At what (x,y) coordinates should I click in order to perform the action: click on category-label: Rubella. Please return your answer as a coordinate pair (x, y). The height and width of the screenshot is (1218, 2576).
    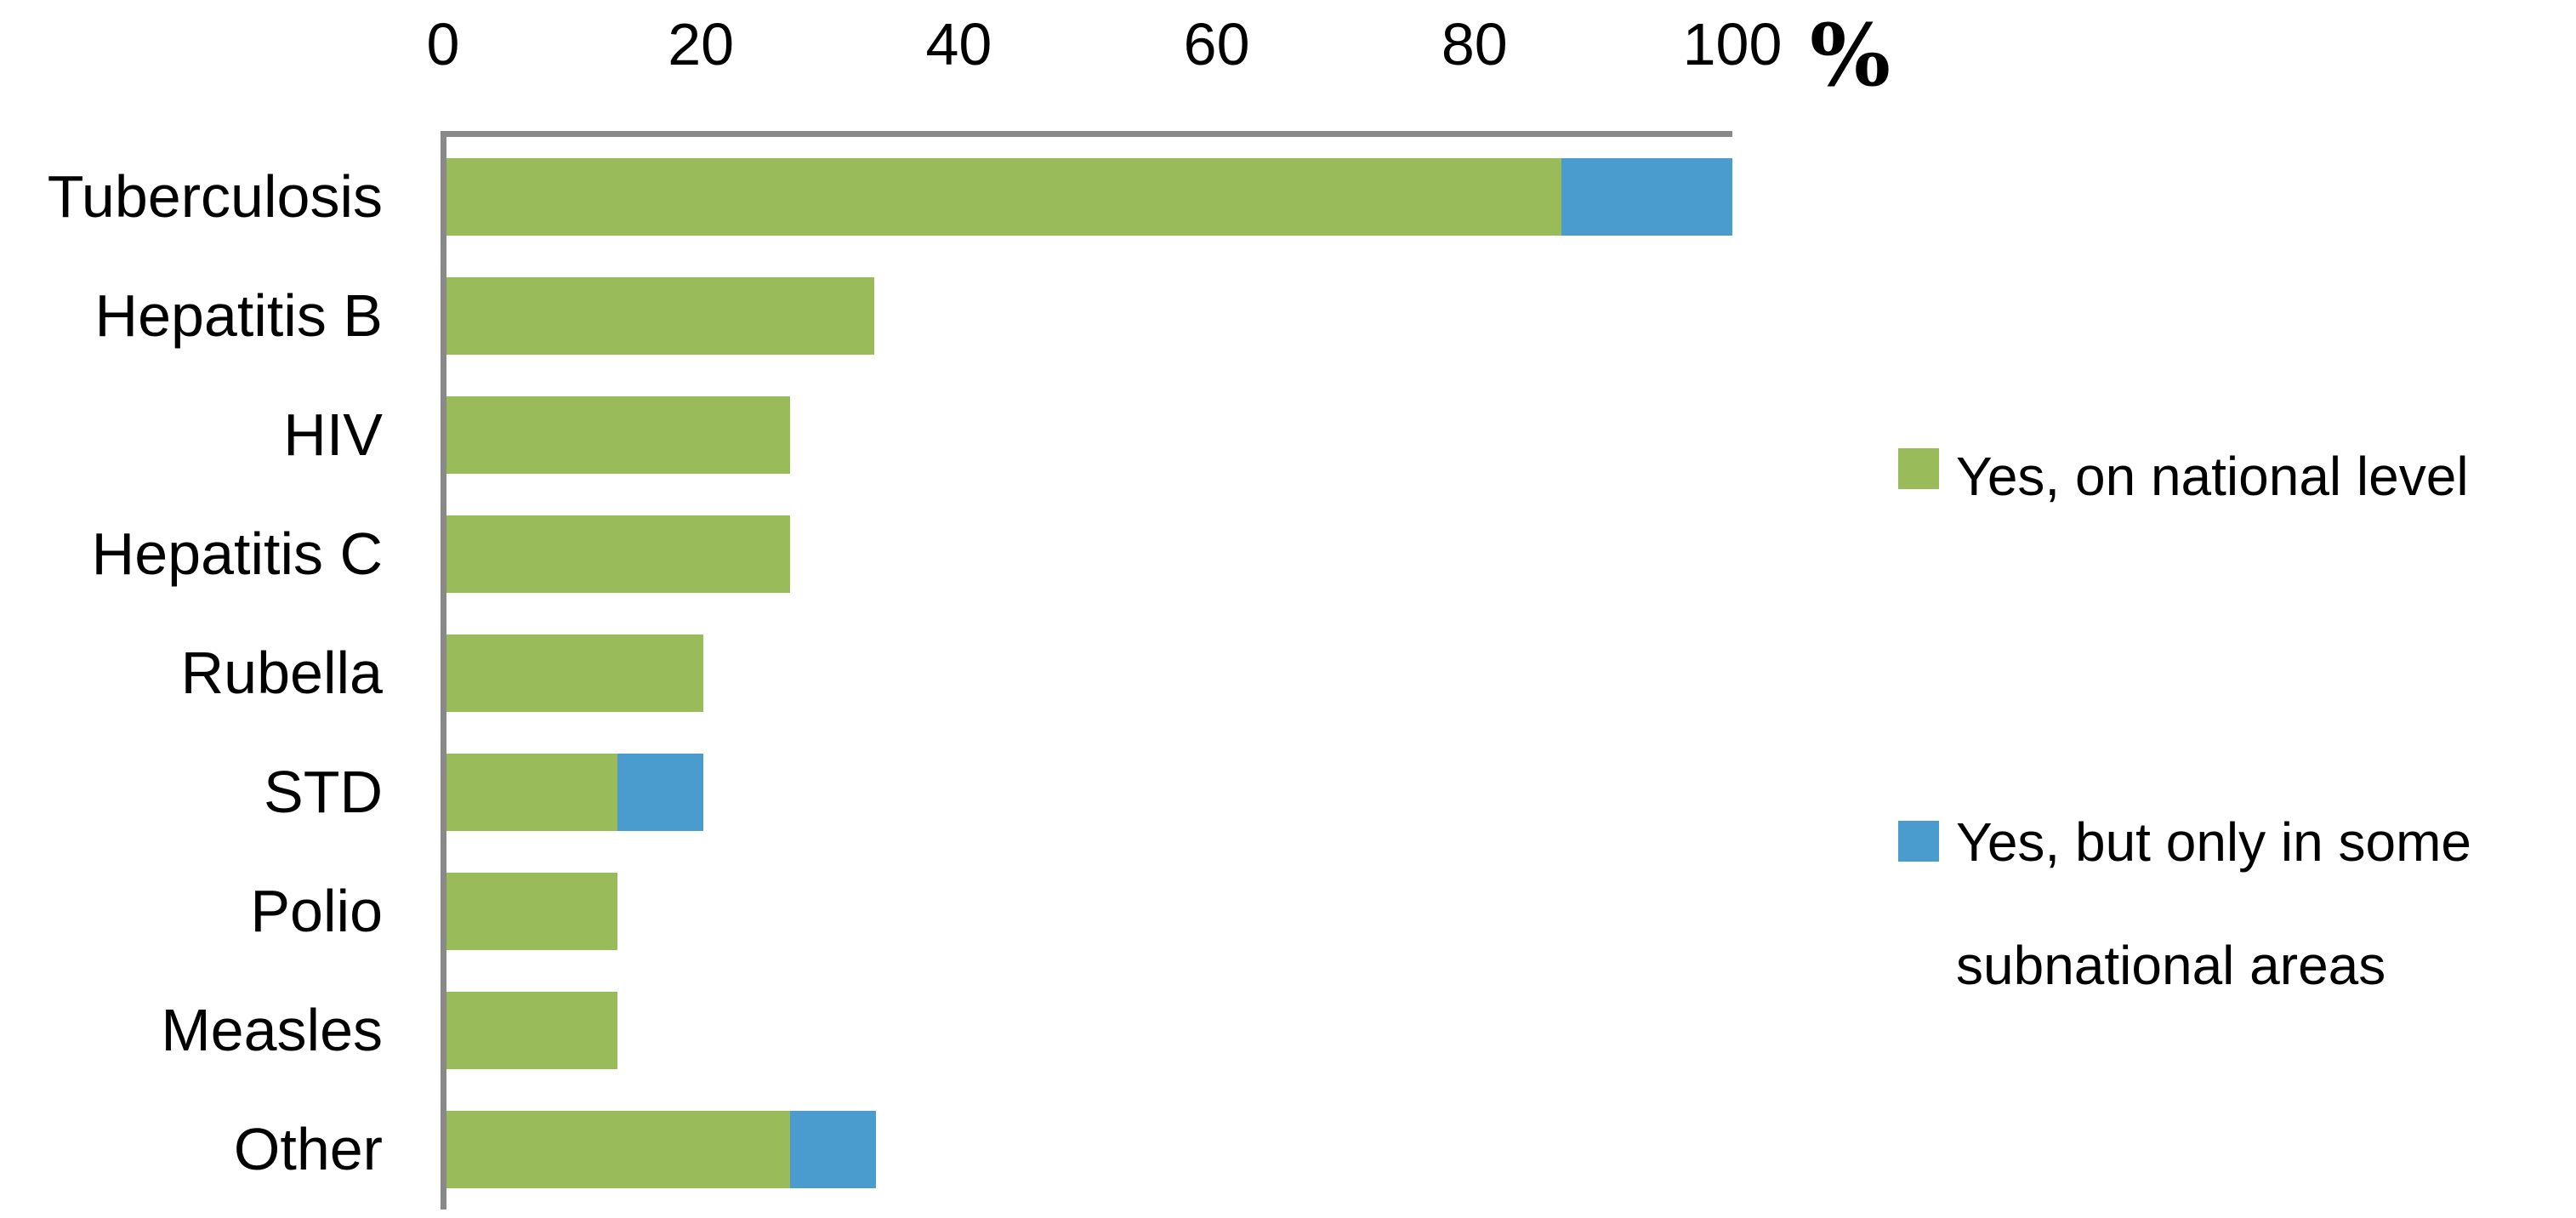
    Looking at the image, I should click on (281, 672).